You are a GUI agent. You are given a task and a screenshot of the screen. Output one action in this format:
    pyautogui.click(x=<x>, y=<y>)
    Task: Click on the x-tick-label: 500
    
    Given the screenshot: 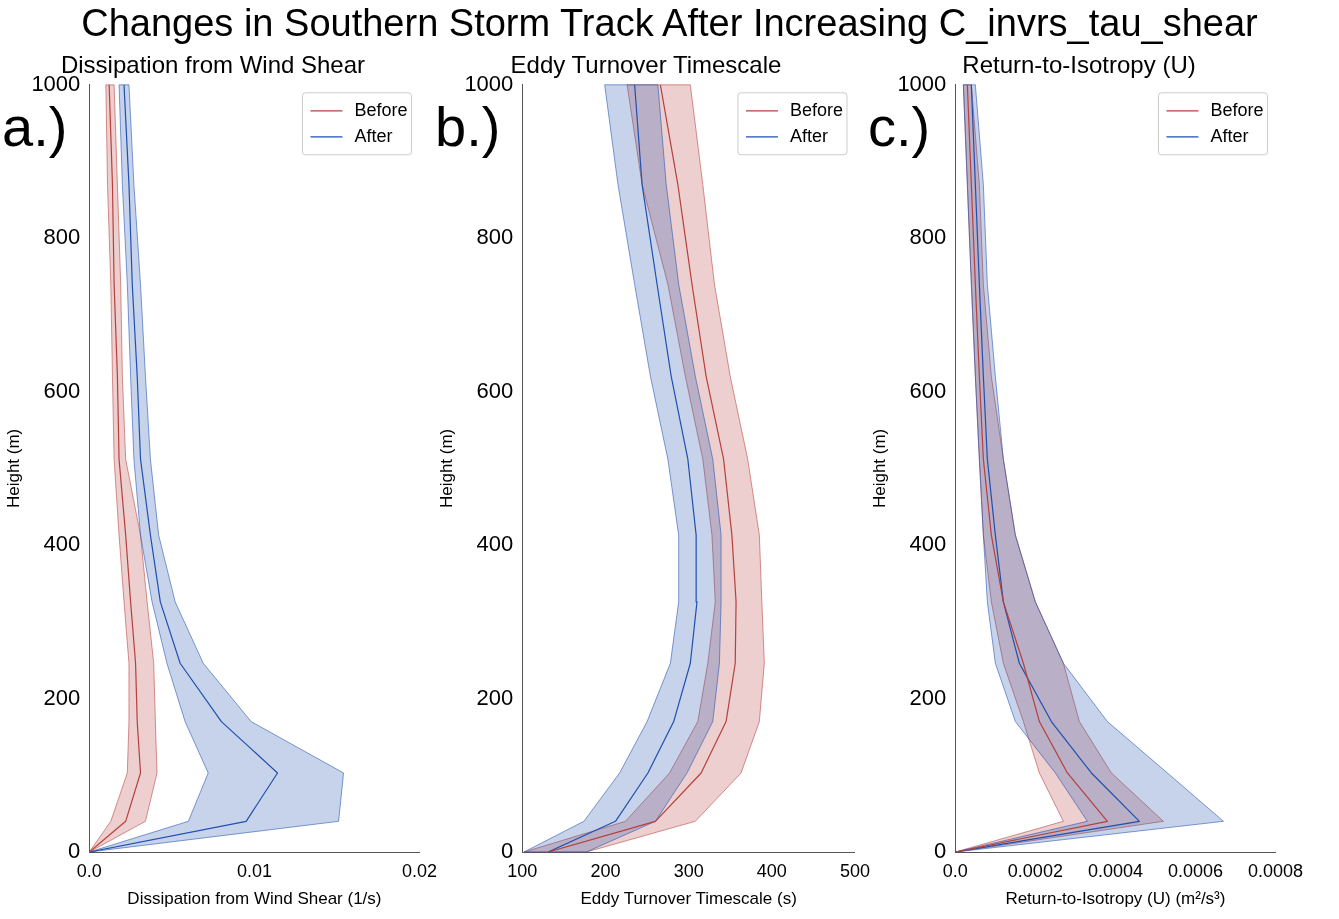 What is the action you would take?
    pyautogui.click(x=855, y=870)
    